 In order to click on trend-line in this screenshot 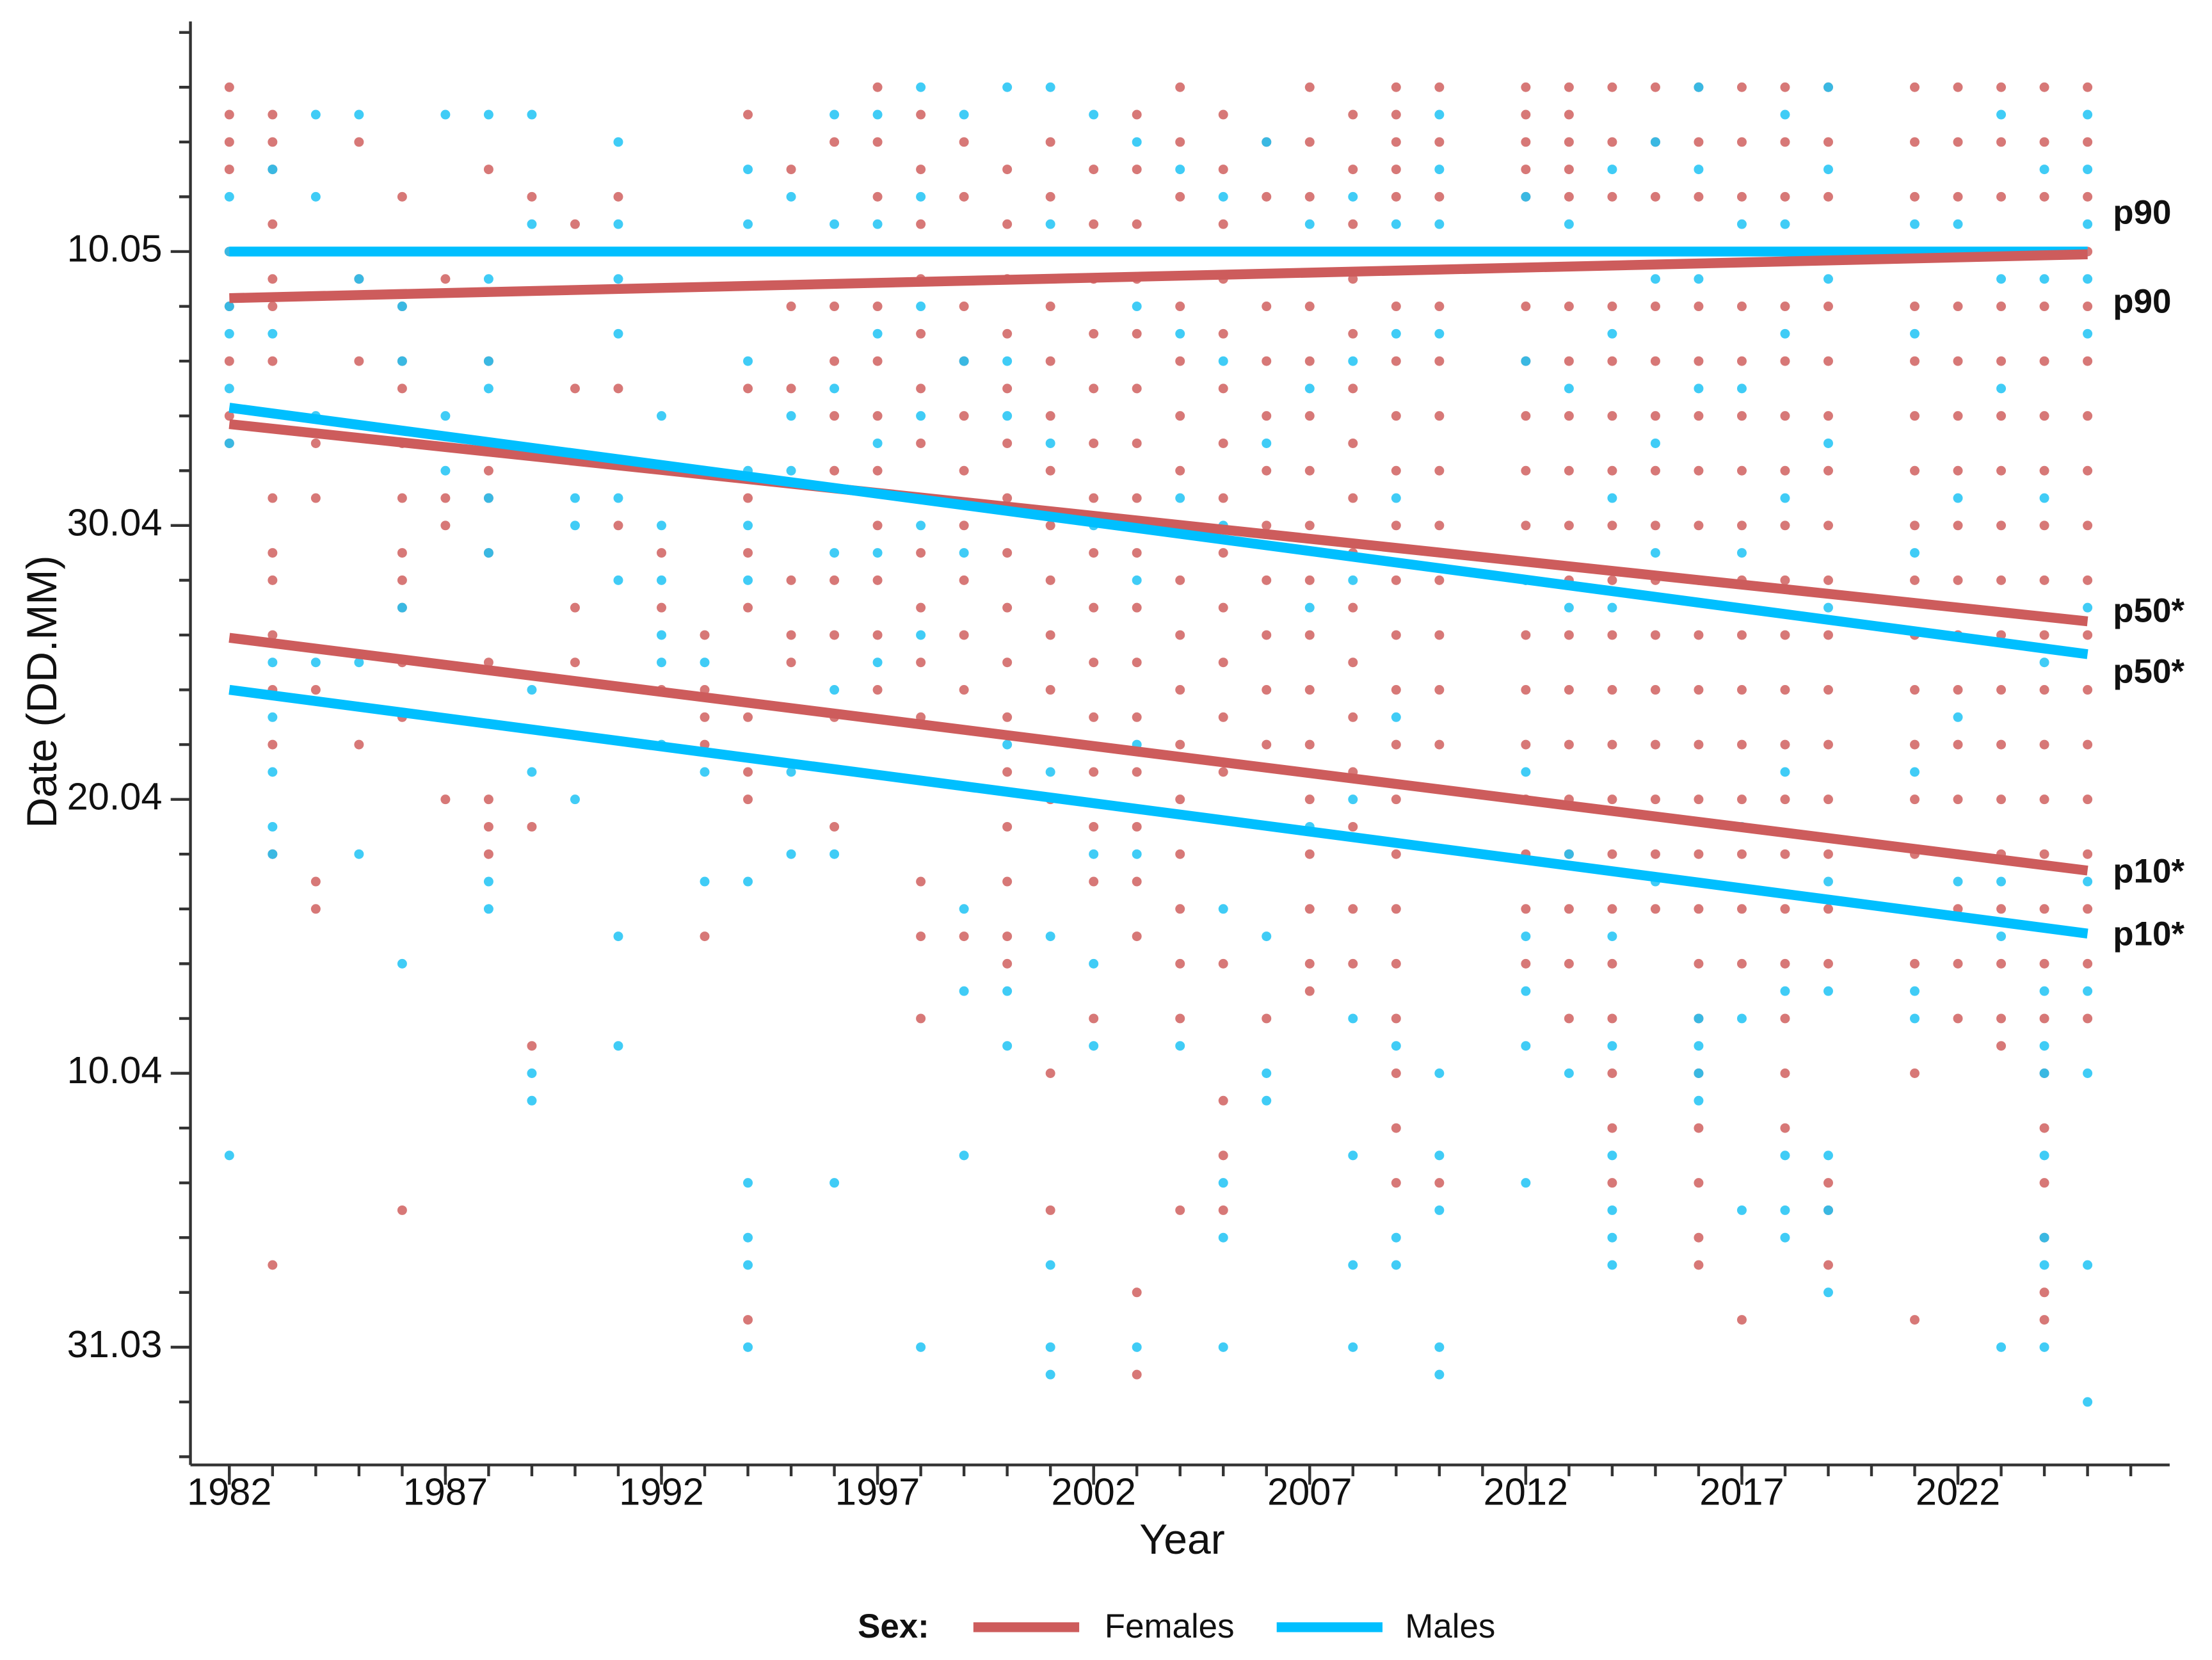, I will do `click(1158, 276)`.